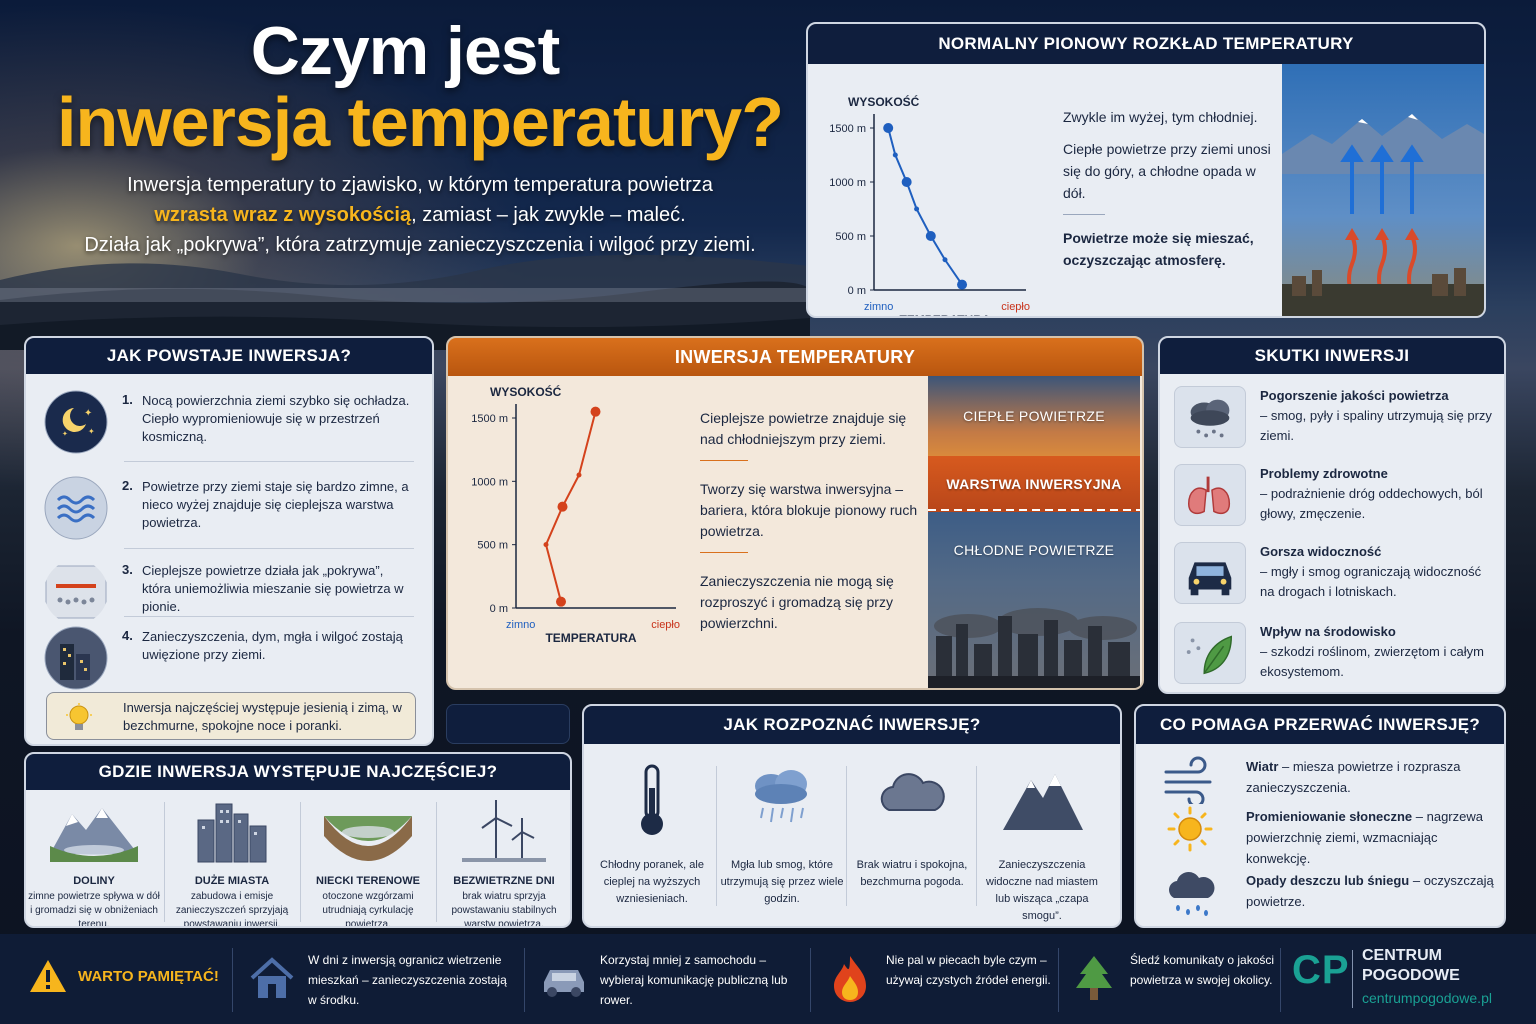 This screenshot has width=1536, height=1024. Describe the element at coordinates (127, 635) in the screenshot. I see `step-number: 4.` at that location.